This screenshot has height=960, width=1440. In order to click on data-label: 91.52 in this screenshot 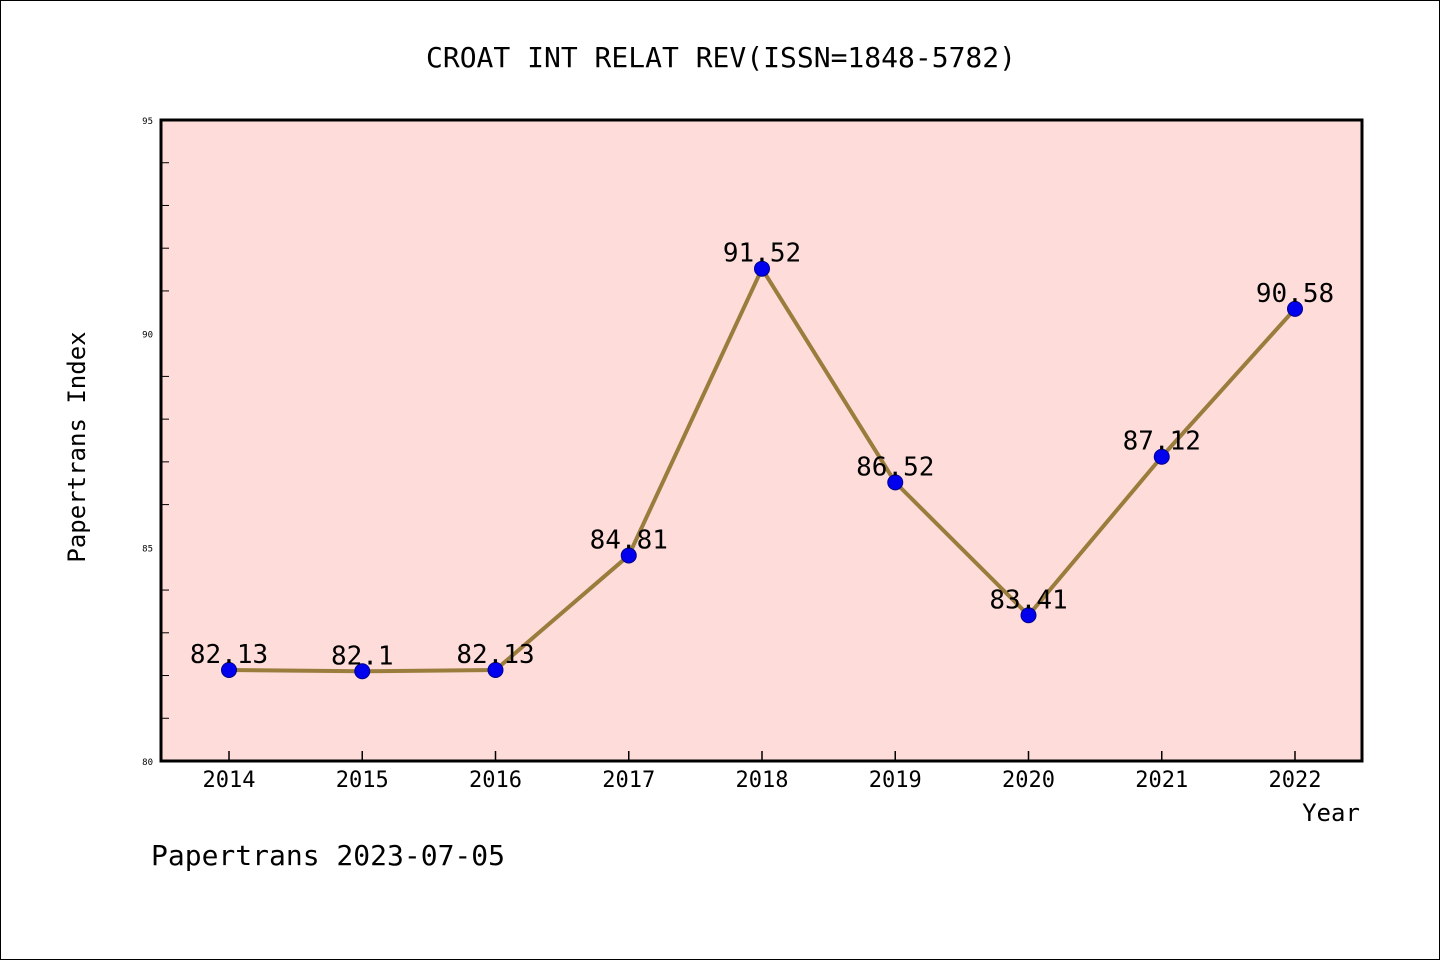, I will do `click(762, 254)`.